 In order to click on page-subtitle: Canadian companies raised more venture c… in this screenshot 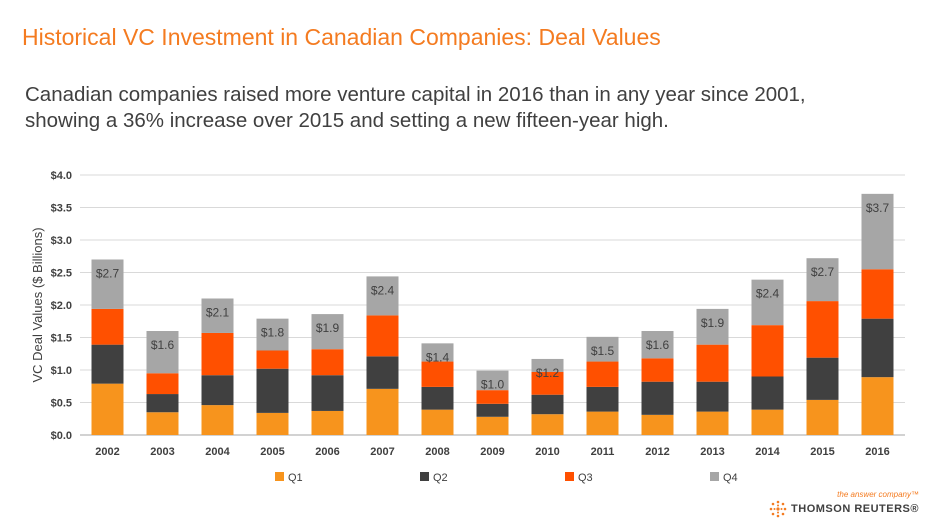, I will do `click(465, 108)`.